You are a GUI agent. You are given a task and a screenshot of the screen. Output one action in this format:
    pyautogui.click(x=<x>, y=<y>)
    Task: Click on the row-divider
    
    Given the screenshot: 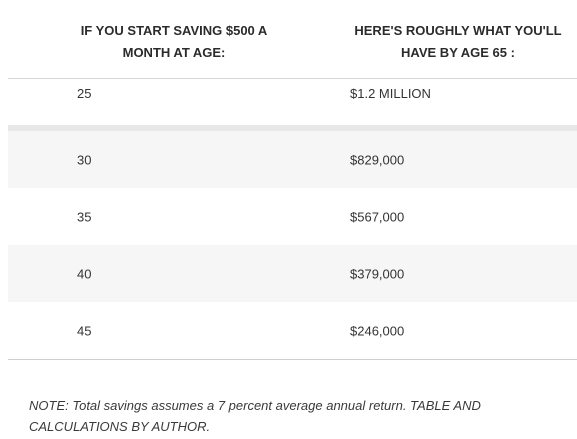 What is the action you would take?
    pyautogui.click(x=292, y=128)
    